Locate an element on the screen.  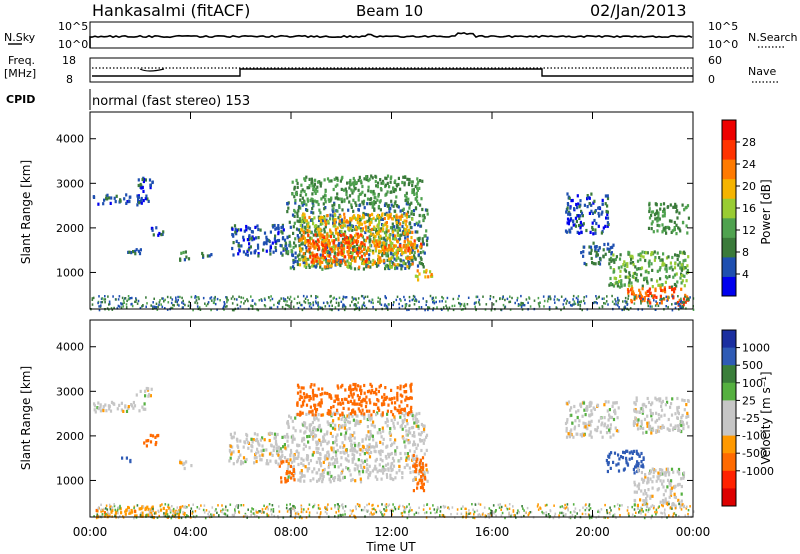
date-title: 02/Jan/2013 is located at coordinates (638, 10).